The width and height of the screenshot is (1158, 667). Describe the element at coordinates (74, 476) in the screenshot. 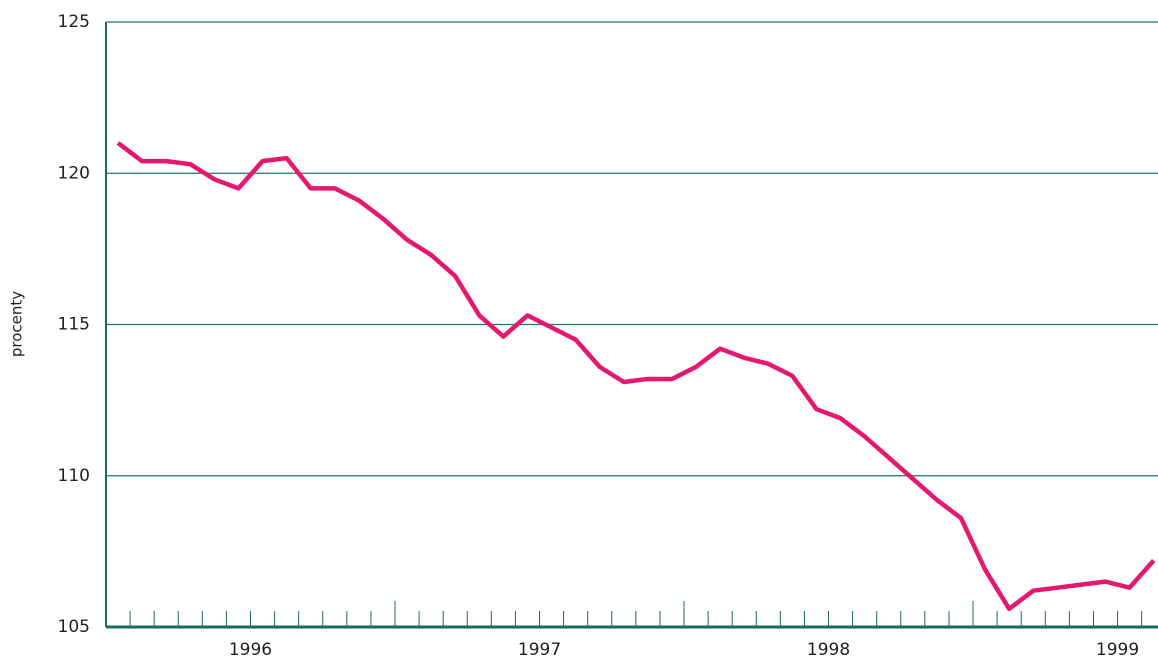

I see `y-tick-label: 110` at that location.